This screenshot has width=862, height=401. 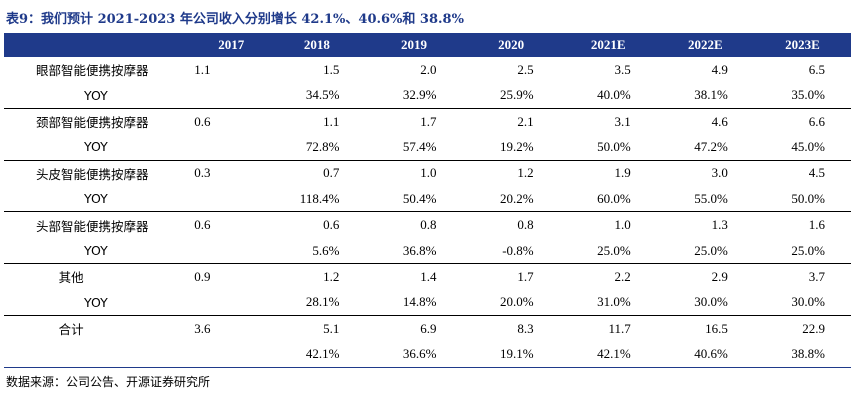 What do you see at coordinates (317, 302) in the screenshot?
I see `value-cell: 28.1%` at bounding box center [317, 302].